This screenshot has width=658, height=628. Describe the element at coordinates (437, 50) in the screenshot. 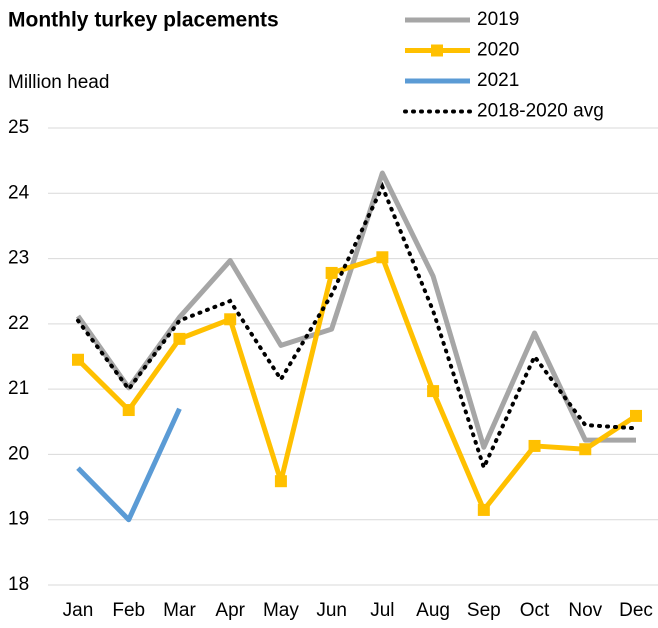

I see `legend-marker` at that location.